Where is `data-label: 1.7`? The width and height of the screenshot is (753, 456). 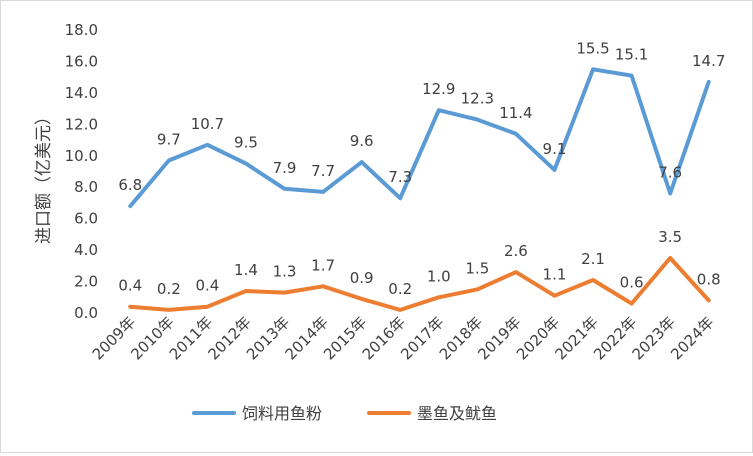 data-label: 1.7 is located at coordinates (323, 265).